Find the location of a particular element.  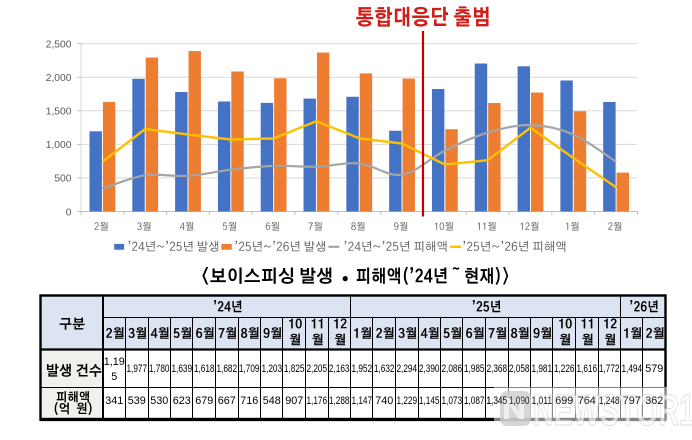

svg-text: 1,145 is located at coordinates (429, 401).